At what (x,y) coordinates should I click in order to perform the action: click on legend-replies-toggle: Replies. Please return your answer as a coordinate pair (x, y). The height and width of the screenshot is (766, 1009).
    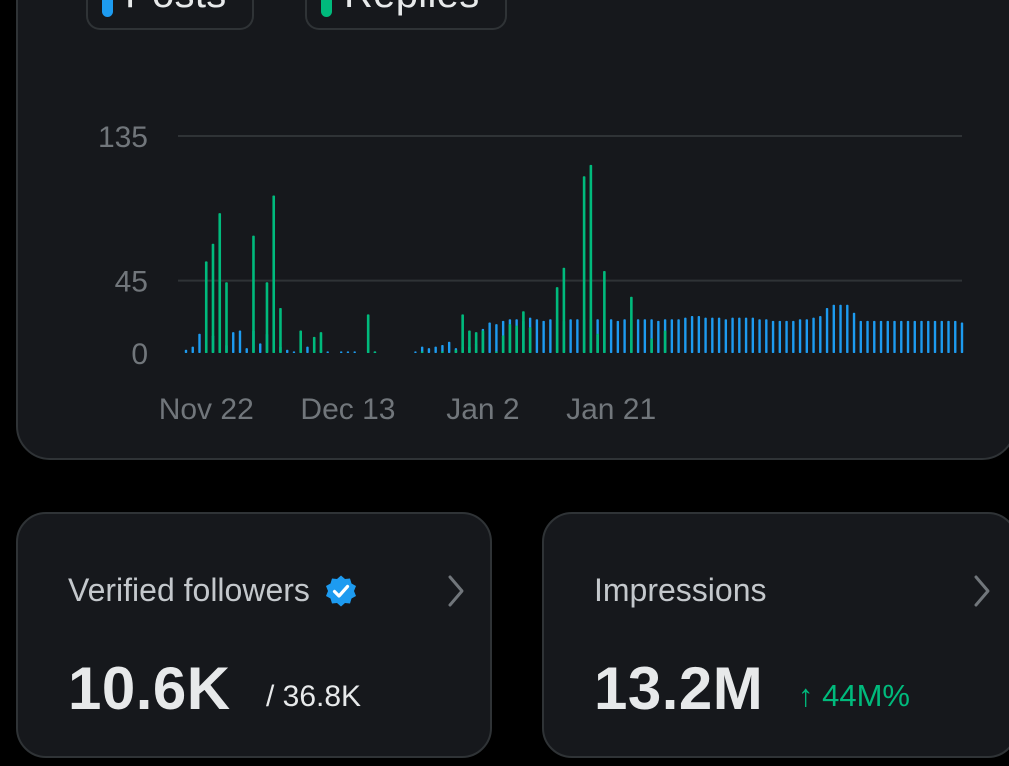
    Looking at the image, I should click on (406, 15).